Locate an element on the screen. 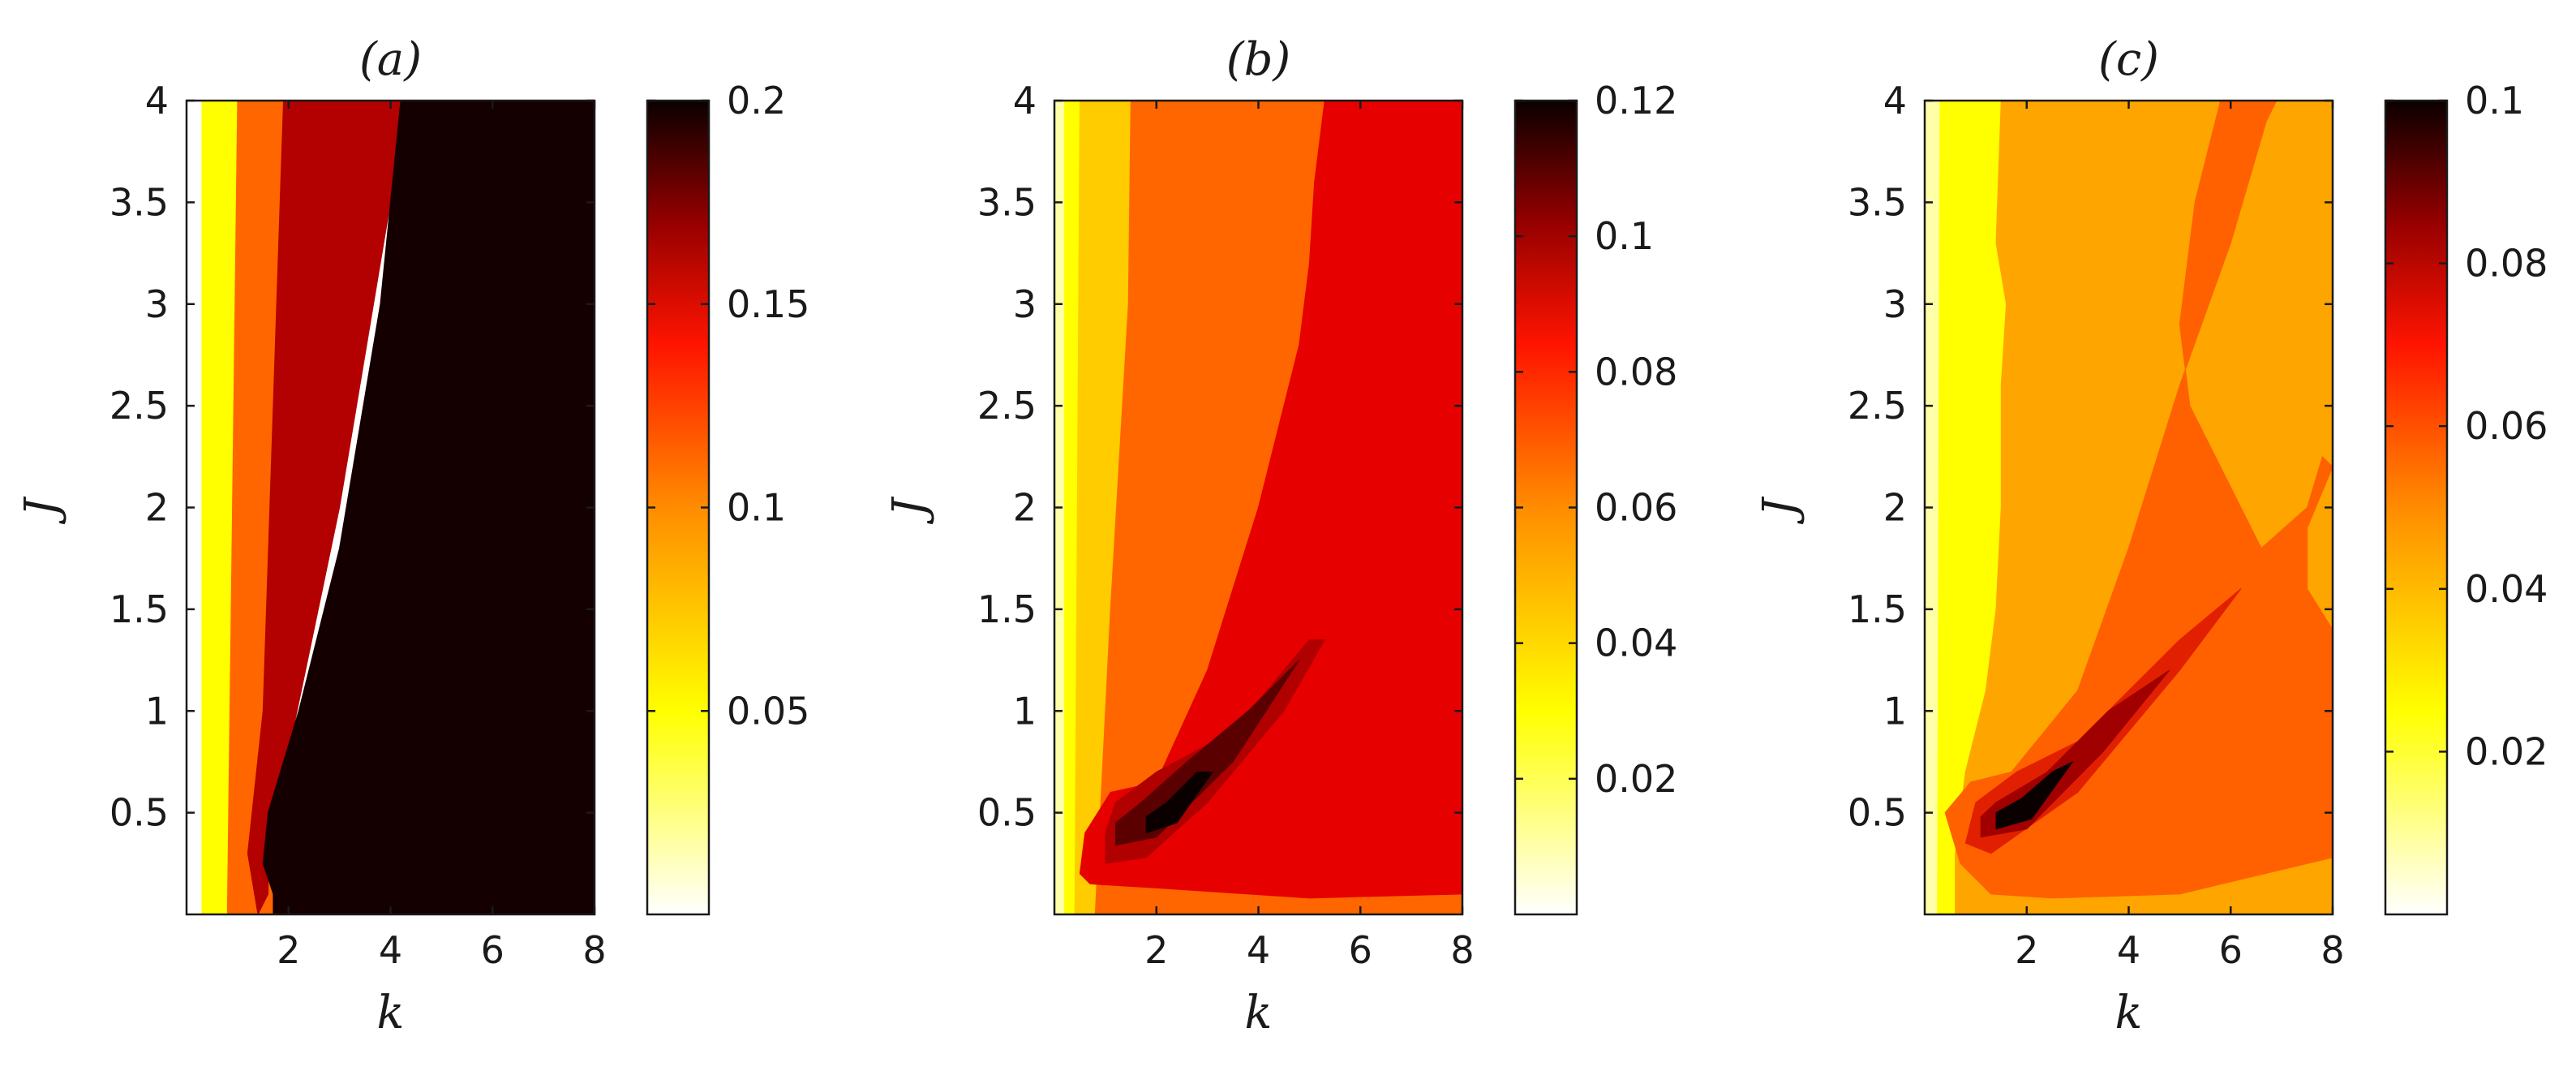  panel-title: (a) is located at coordinates (390, 60).